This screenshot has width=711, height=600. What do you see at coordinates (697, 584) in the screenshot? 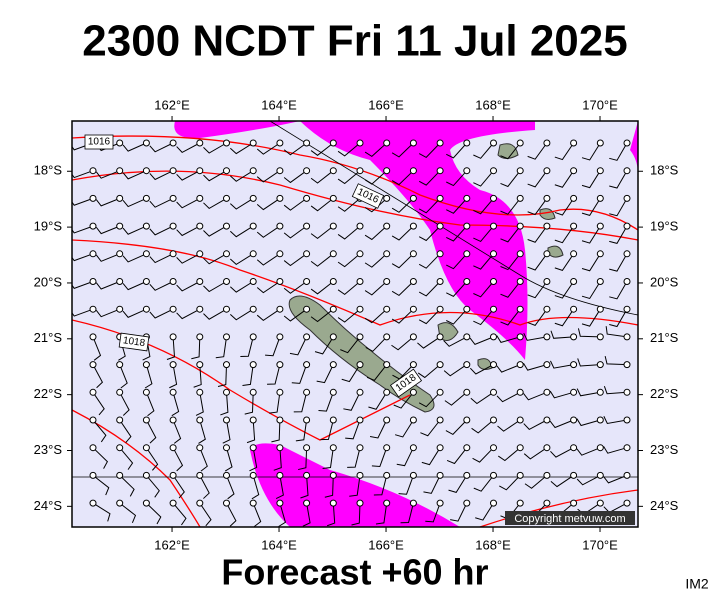
I see `image-code: IM2` at bounding box center [697, 584].